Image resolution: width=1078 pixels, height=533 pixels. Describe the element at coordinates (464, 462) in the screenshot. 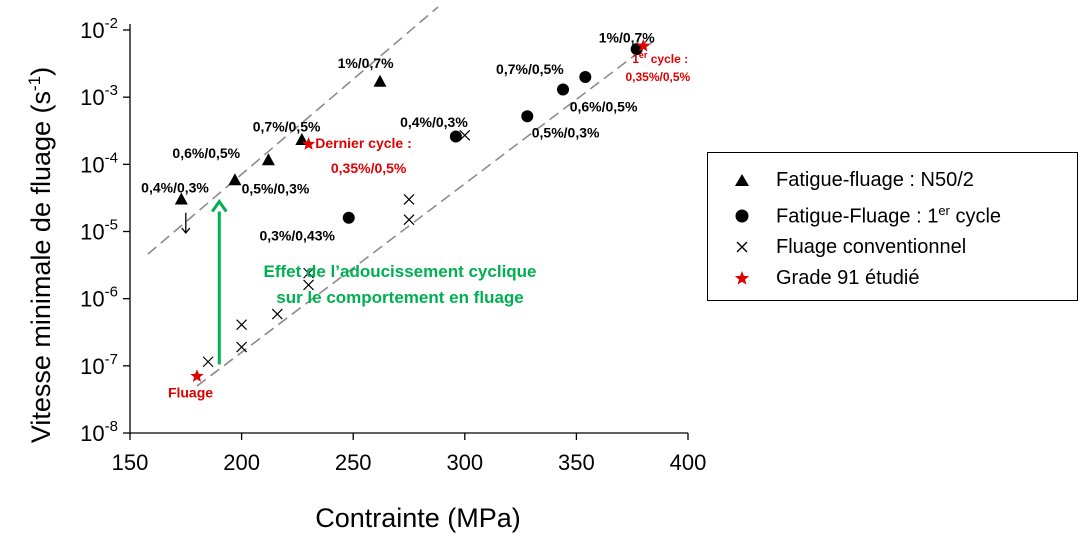

I see `x-tick-label: 300` at that location.